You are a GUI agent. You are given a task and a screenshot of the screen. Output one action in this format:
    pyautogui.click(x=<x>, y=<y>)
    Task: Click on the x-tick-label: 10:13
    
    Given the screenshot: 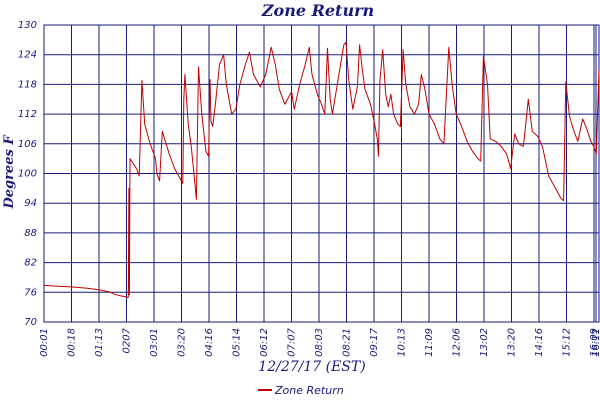 What is the action you would take?
    pyautogui.click(x=402, y=342)
    